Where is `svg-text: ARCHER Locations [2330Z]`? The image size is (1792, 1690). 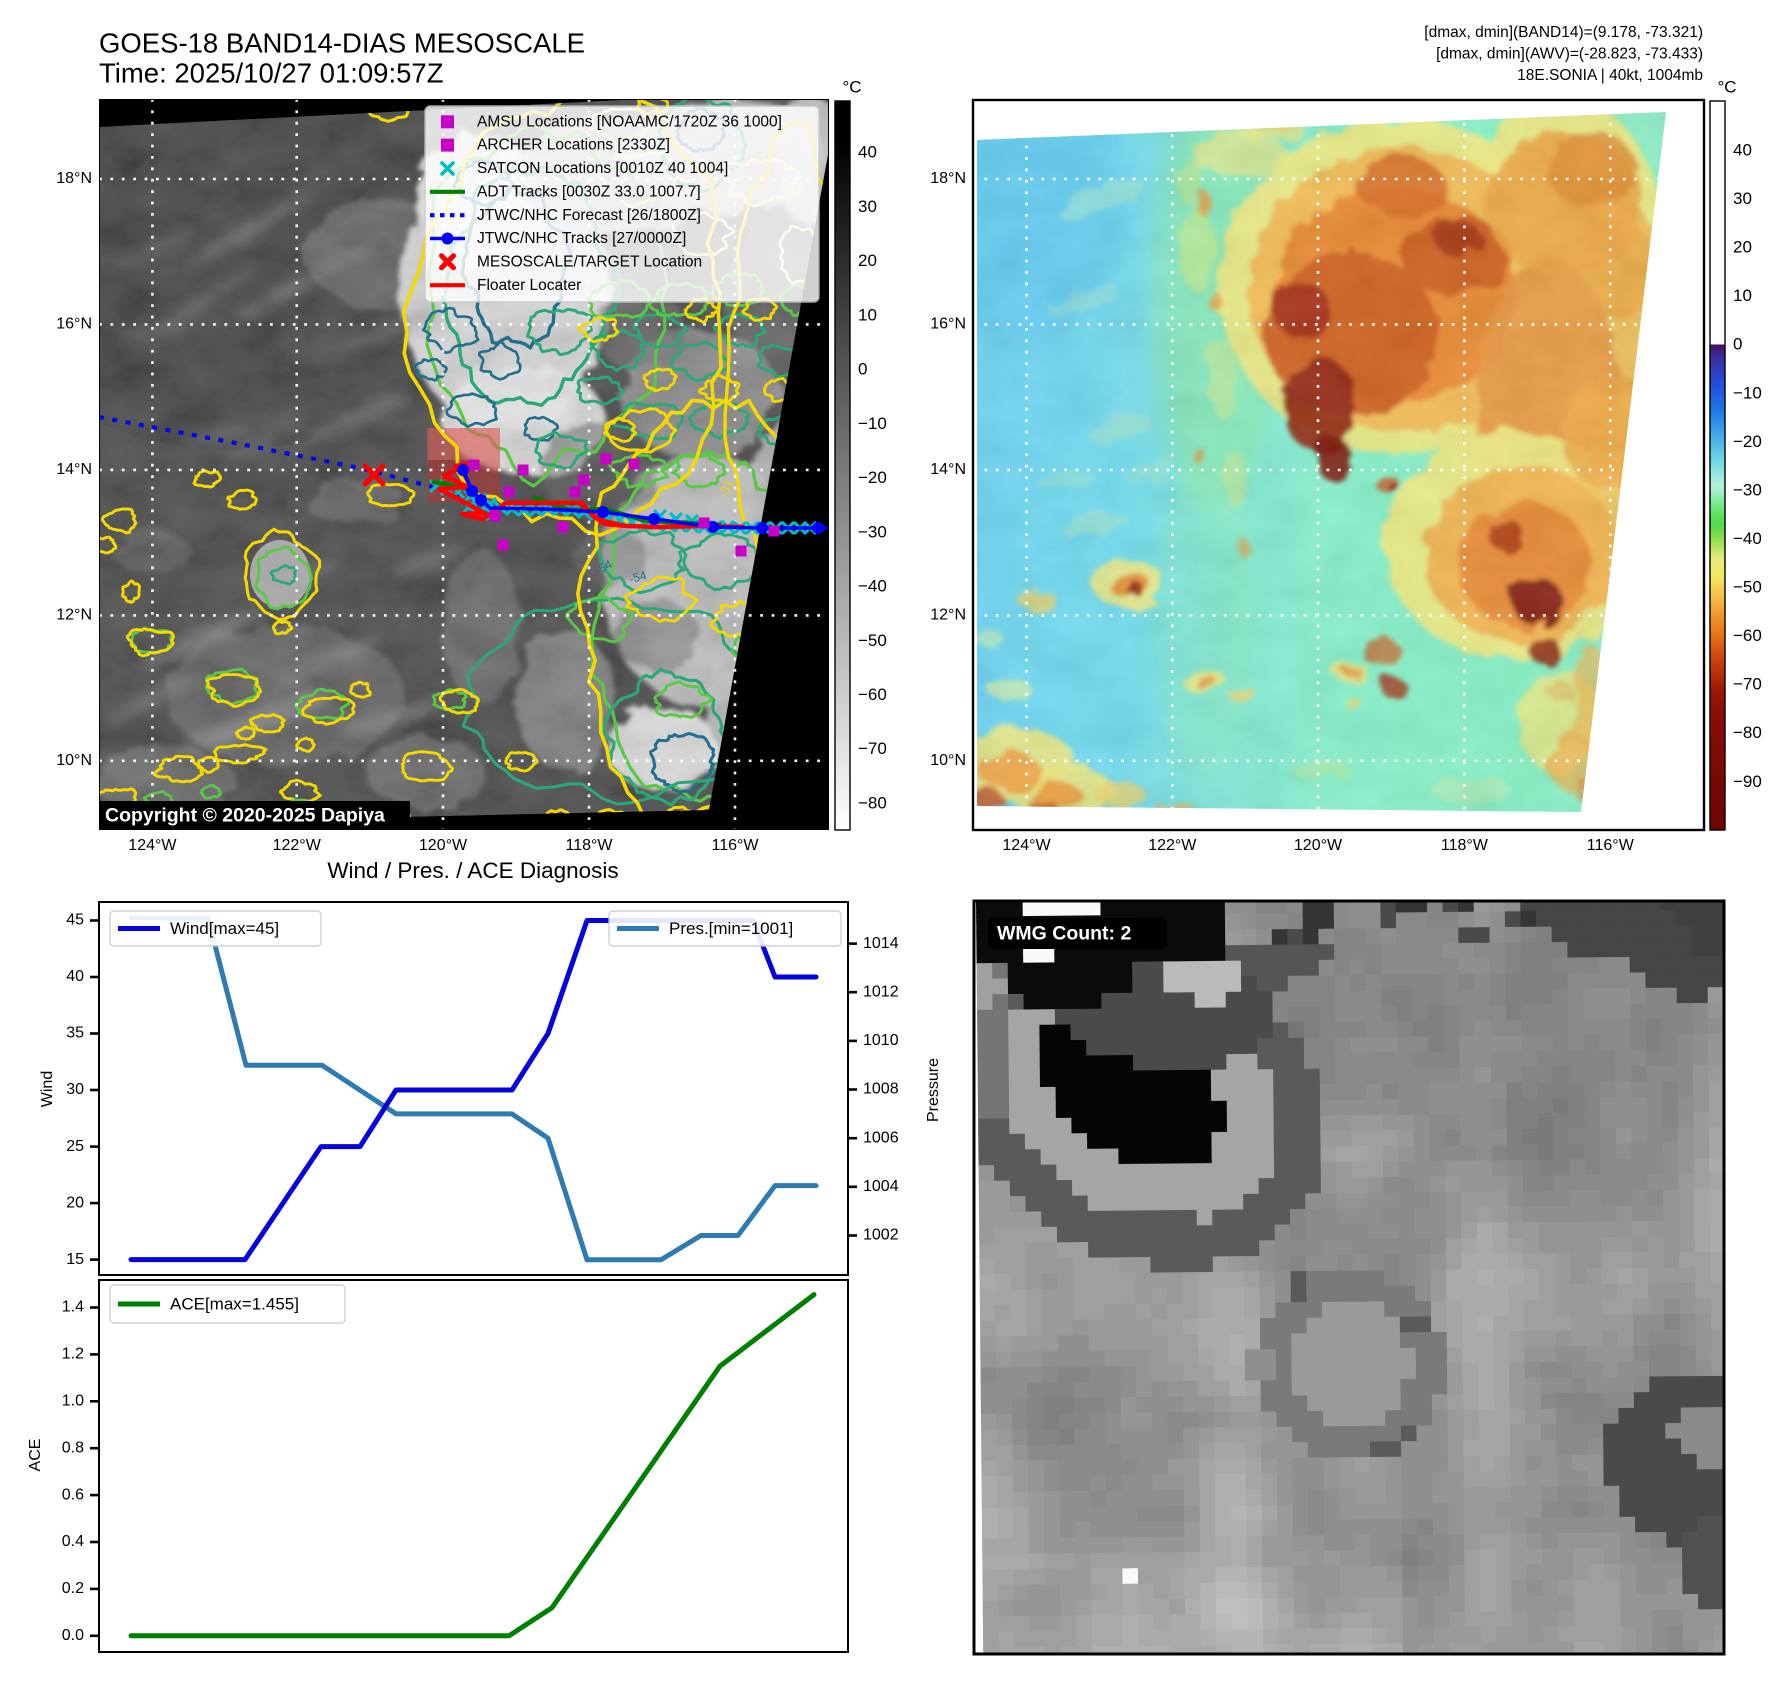
svg-text: ARCHER Locations [2330Z] is located at coordinates (573, 145).